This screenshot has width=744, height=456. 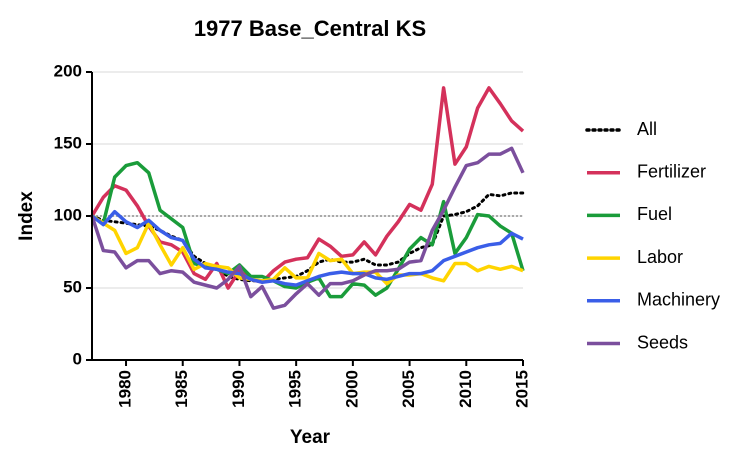 What do you see at coordinates (654, 214) in the screenshot?
I see `legend-label: Fuel` at bounding box center [654, 214].